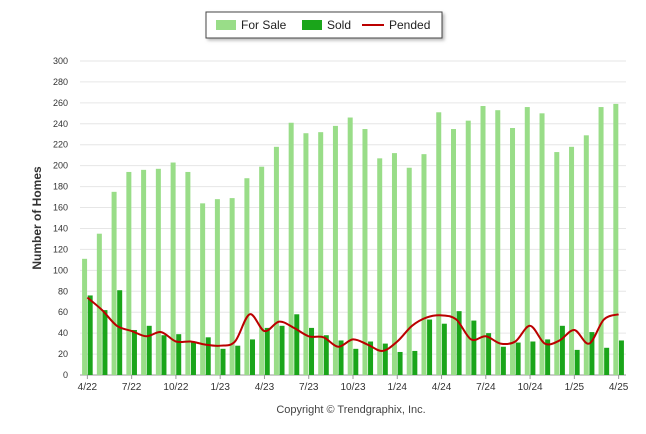 This screenshot has height=434, width=646. I want to click on x-tick-label: 1/24, so click(398, 387).